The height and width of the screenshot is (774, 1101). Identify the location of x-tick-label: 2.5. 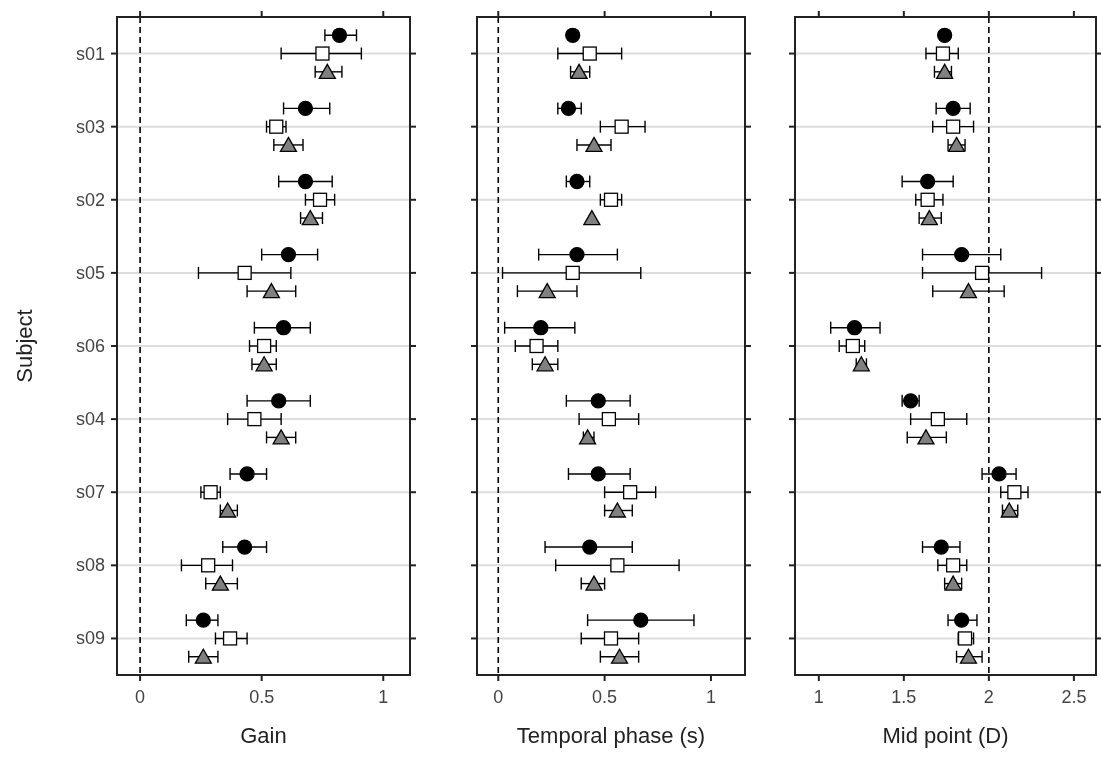
(1074, 697).